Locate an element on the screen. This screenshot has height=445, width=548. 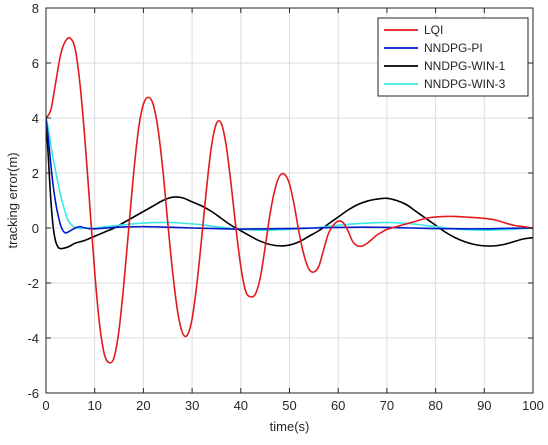
y-tick-label: 0 is located at coordinates (35, 228).